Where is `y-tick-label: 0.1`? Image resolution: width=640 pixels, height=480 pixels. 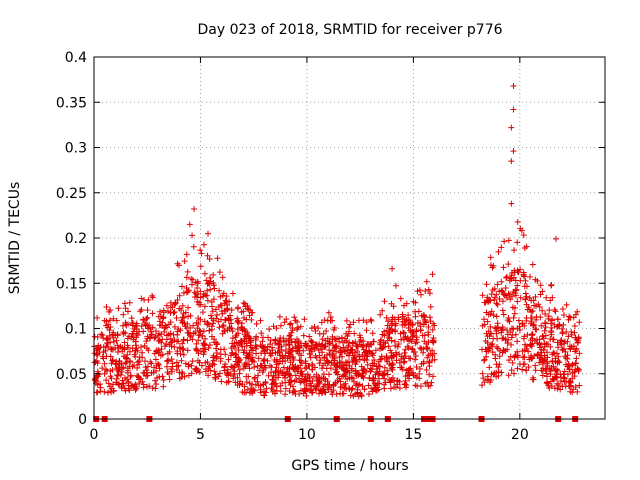 y-tick-label: 0.1 is located at coordinates (76, 330).